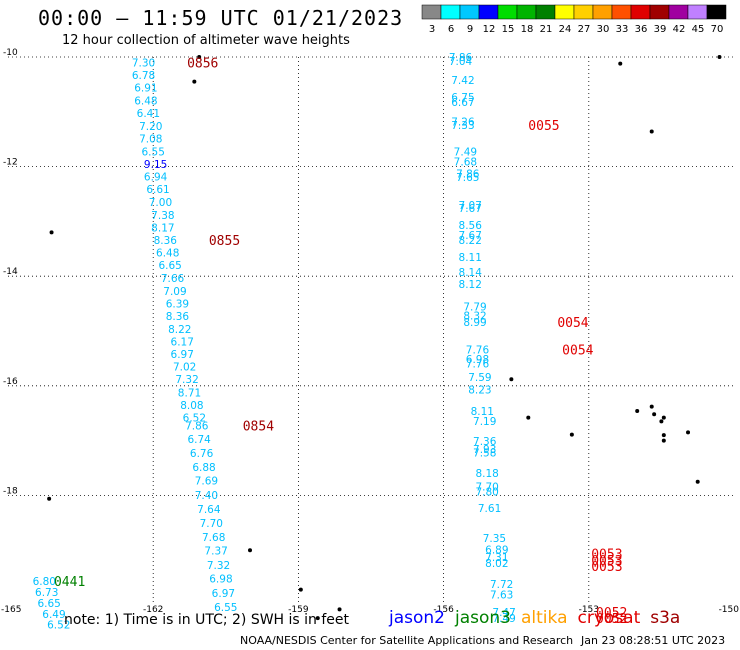 Image resolution: width=740 pixels, height=650 pixels. What do you see at coordinates (503, 613) in the screenshot?
I see `wave-height-label: 7.47` at bounding box center [503, 613].